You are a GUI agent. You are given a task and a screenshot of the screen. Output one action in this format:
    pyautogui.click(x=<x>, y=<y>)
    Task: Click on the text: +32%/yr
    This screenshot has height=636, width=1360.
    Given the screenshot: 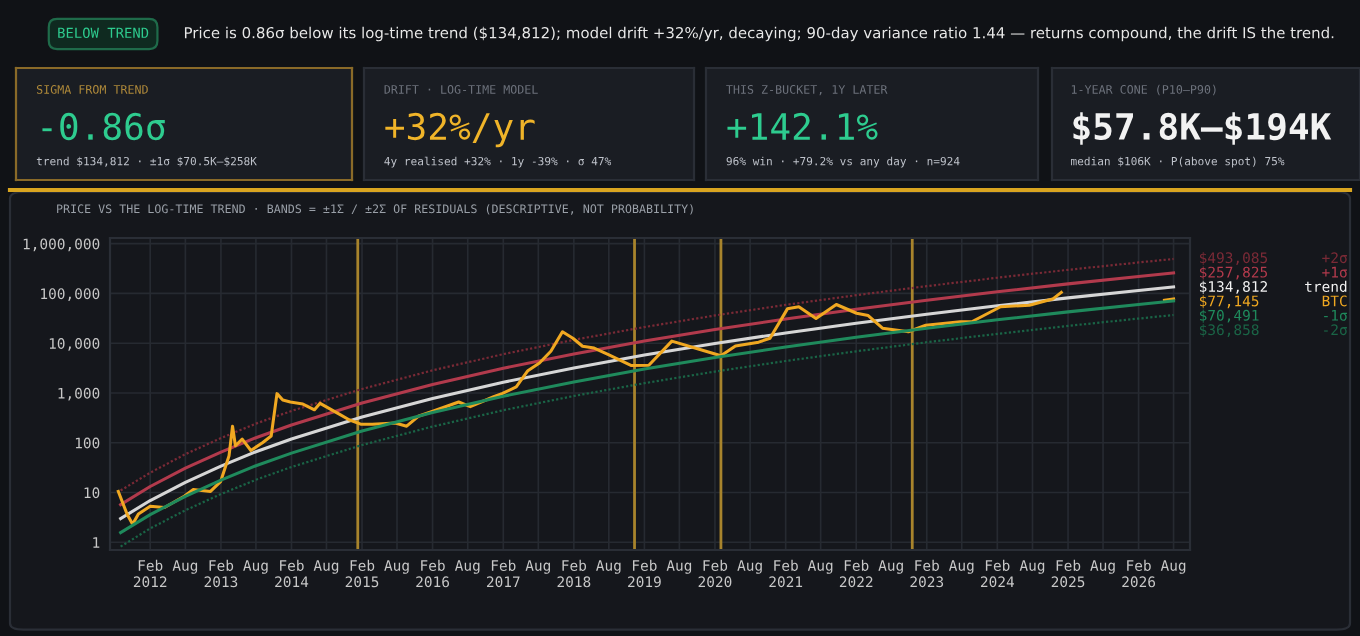 What is the action you would take?
    pyautogui.click(x=460, y=130)
    